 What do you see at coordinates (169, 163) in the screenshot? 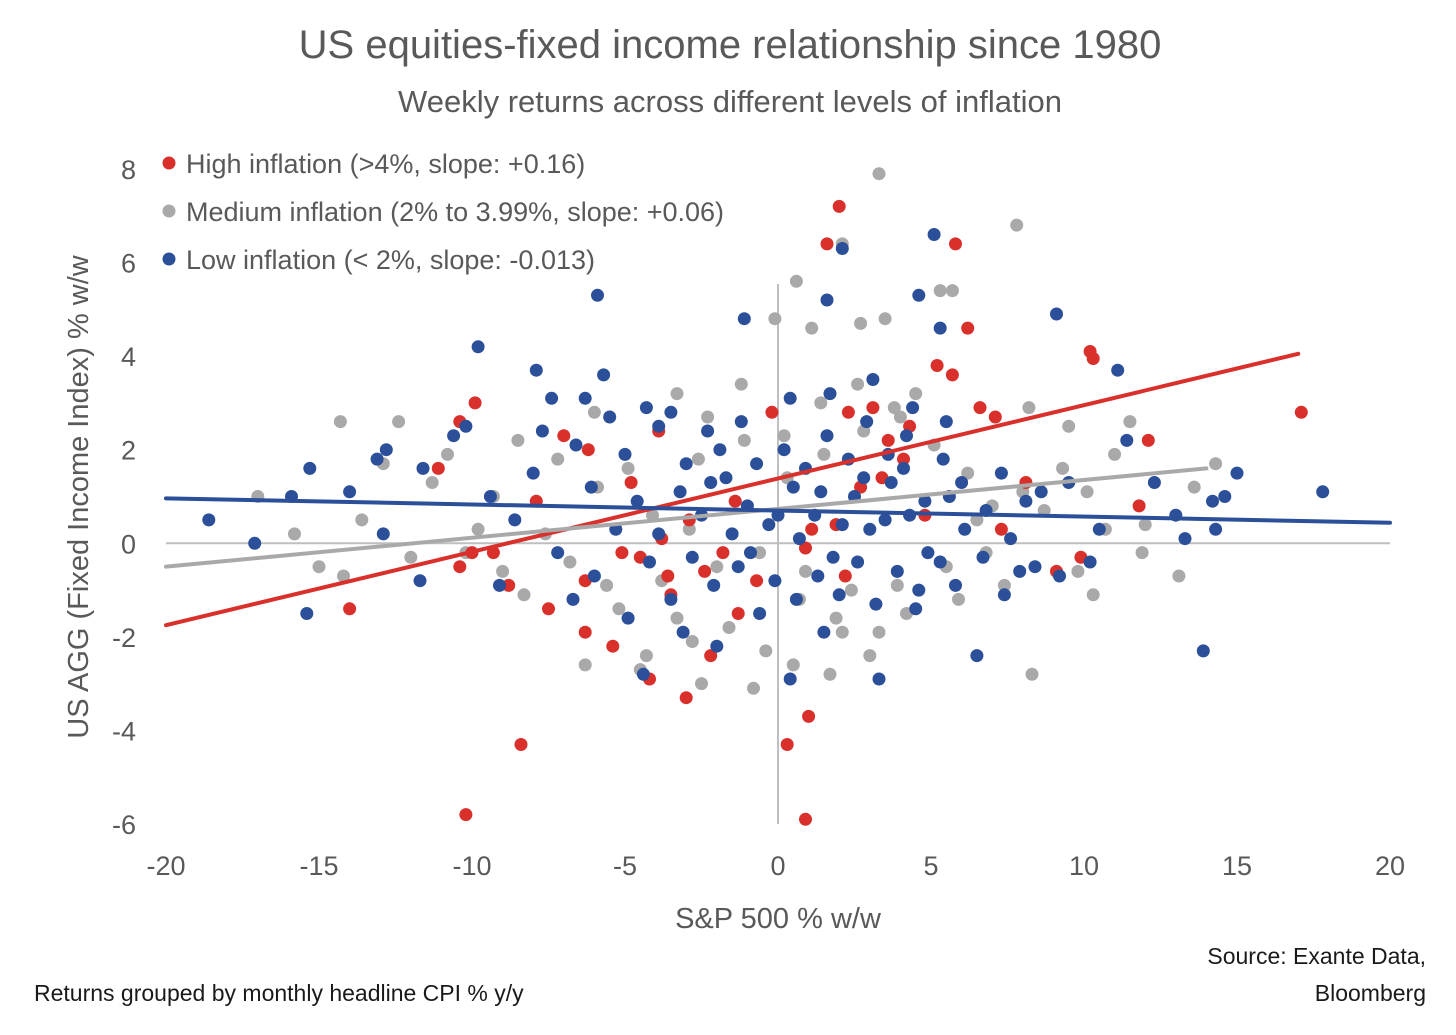
I see `legend-marker` at bounding box center [169, 163].